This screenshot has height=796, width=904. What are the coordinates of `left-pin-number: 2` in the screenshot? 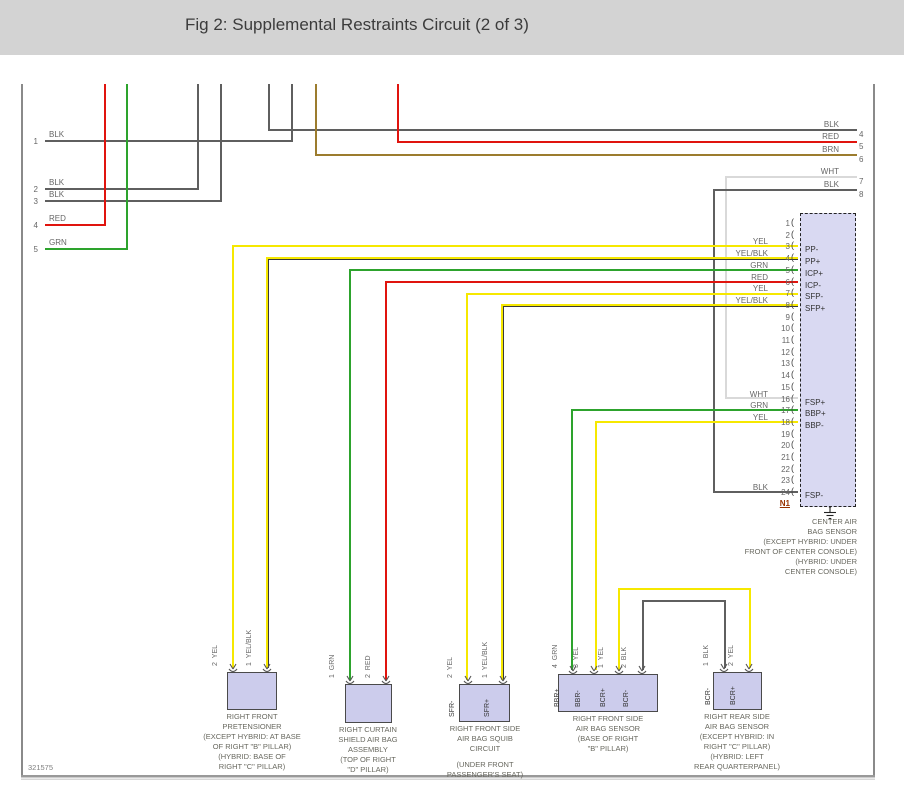 It's located at (35, 189).